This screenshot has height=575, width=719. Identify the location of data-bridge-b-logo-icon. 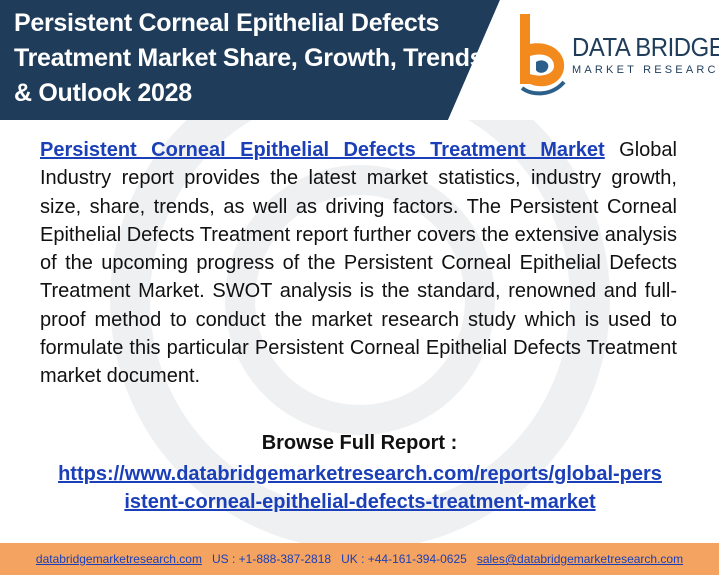
(543, 55).